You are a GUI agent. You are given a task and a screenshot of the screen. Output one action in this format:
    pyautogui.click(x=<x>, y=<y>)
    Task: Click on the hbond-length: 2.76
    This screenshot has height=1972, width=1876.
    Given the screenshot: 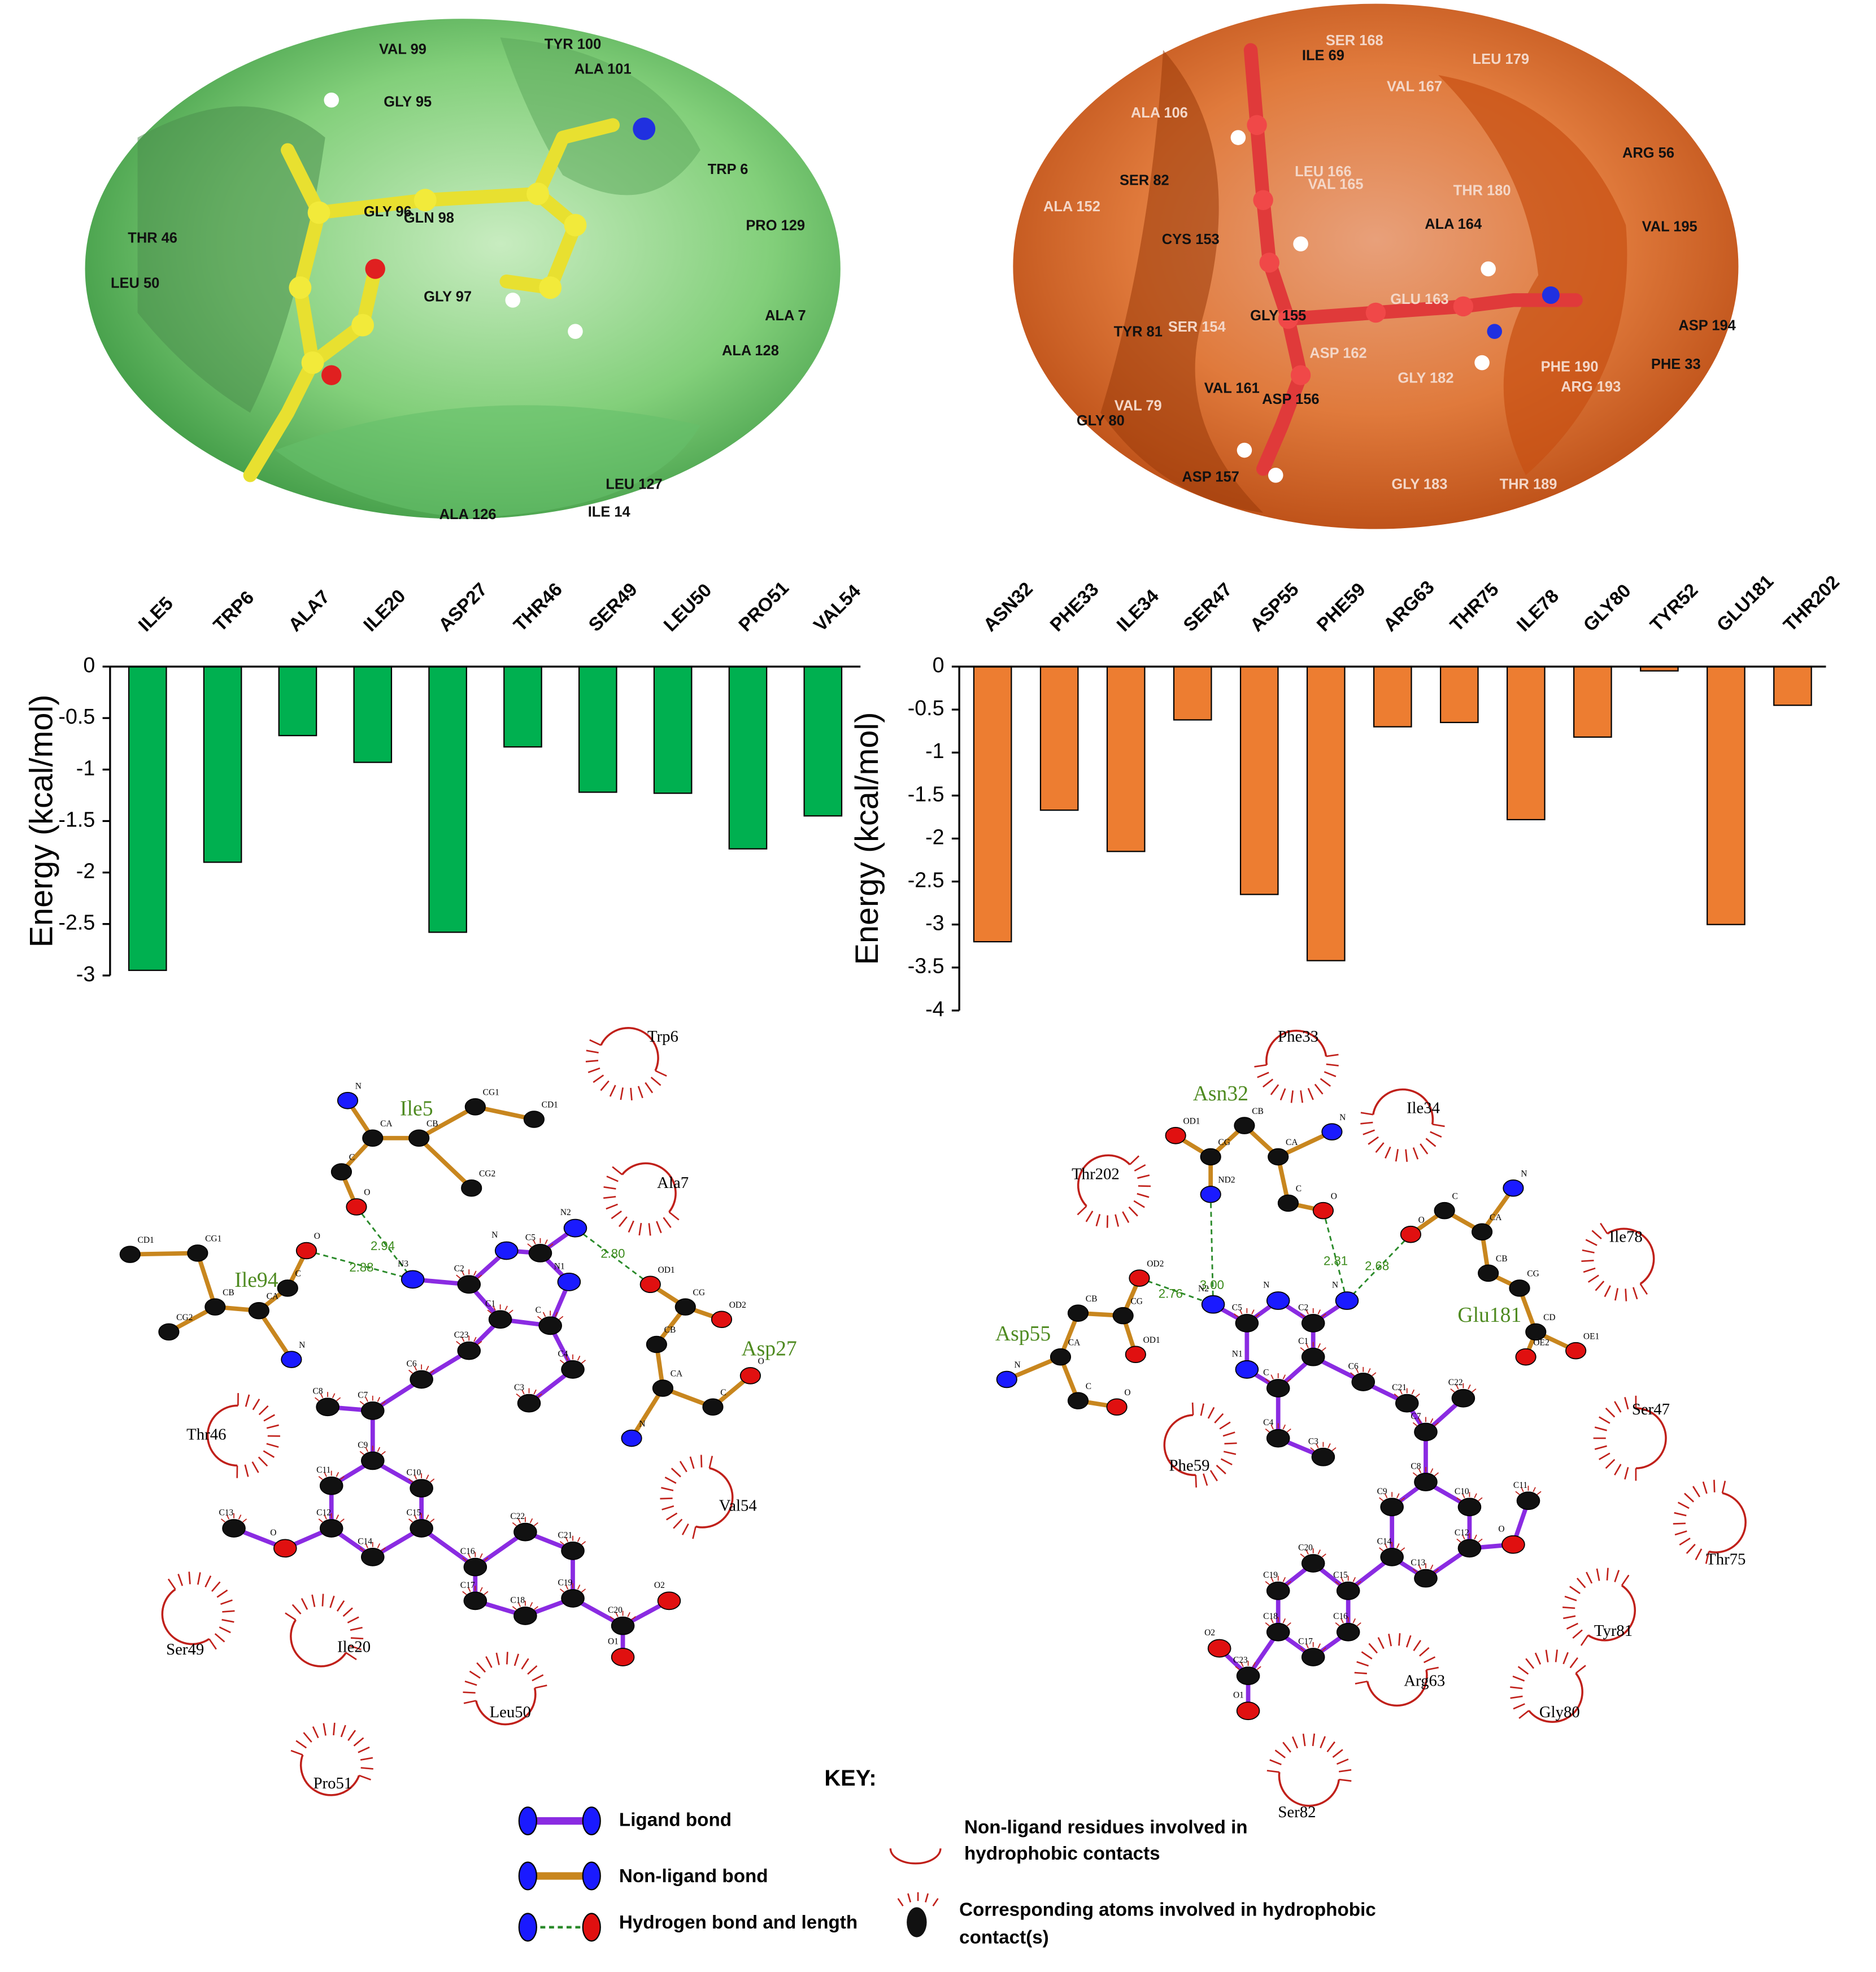 What is the action you would take?
    pyautogui.click(x=1171, y=1293)
    